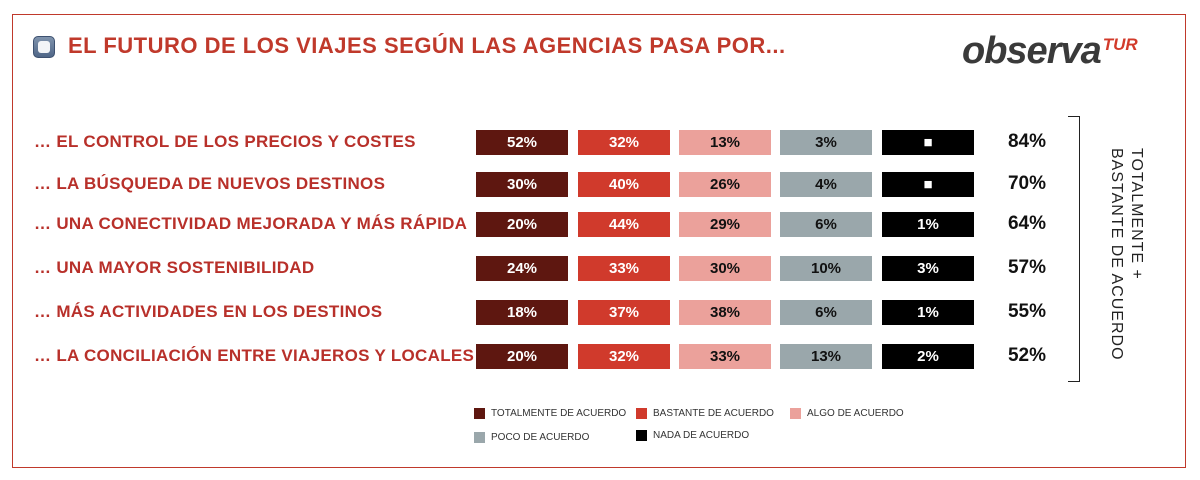  Describe the element at coordinates (1116, 254) in the screenshot. I see `total-axis-label-line2: BASTANTE DE ACUERDO` at that location.